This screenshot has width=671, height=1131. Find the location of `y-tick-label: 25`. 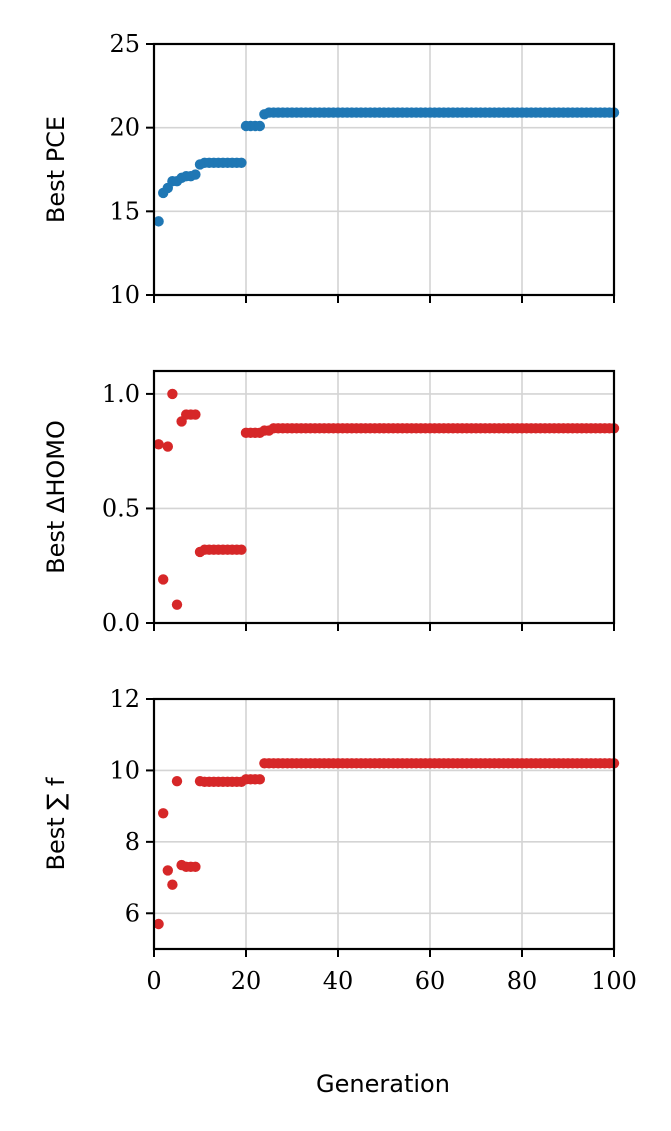

y-tick-label: 25 is located at coordinates (124, 44).